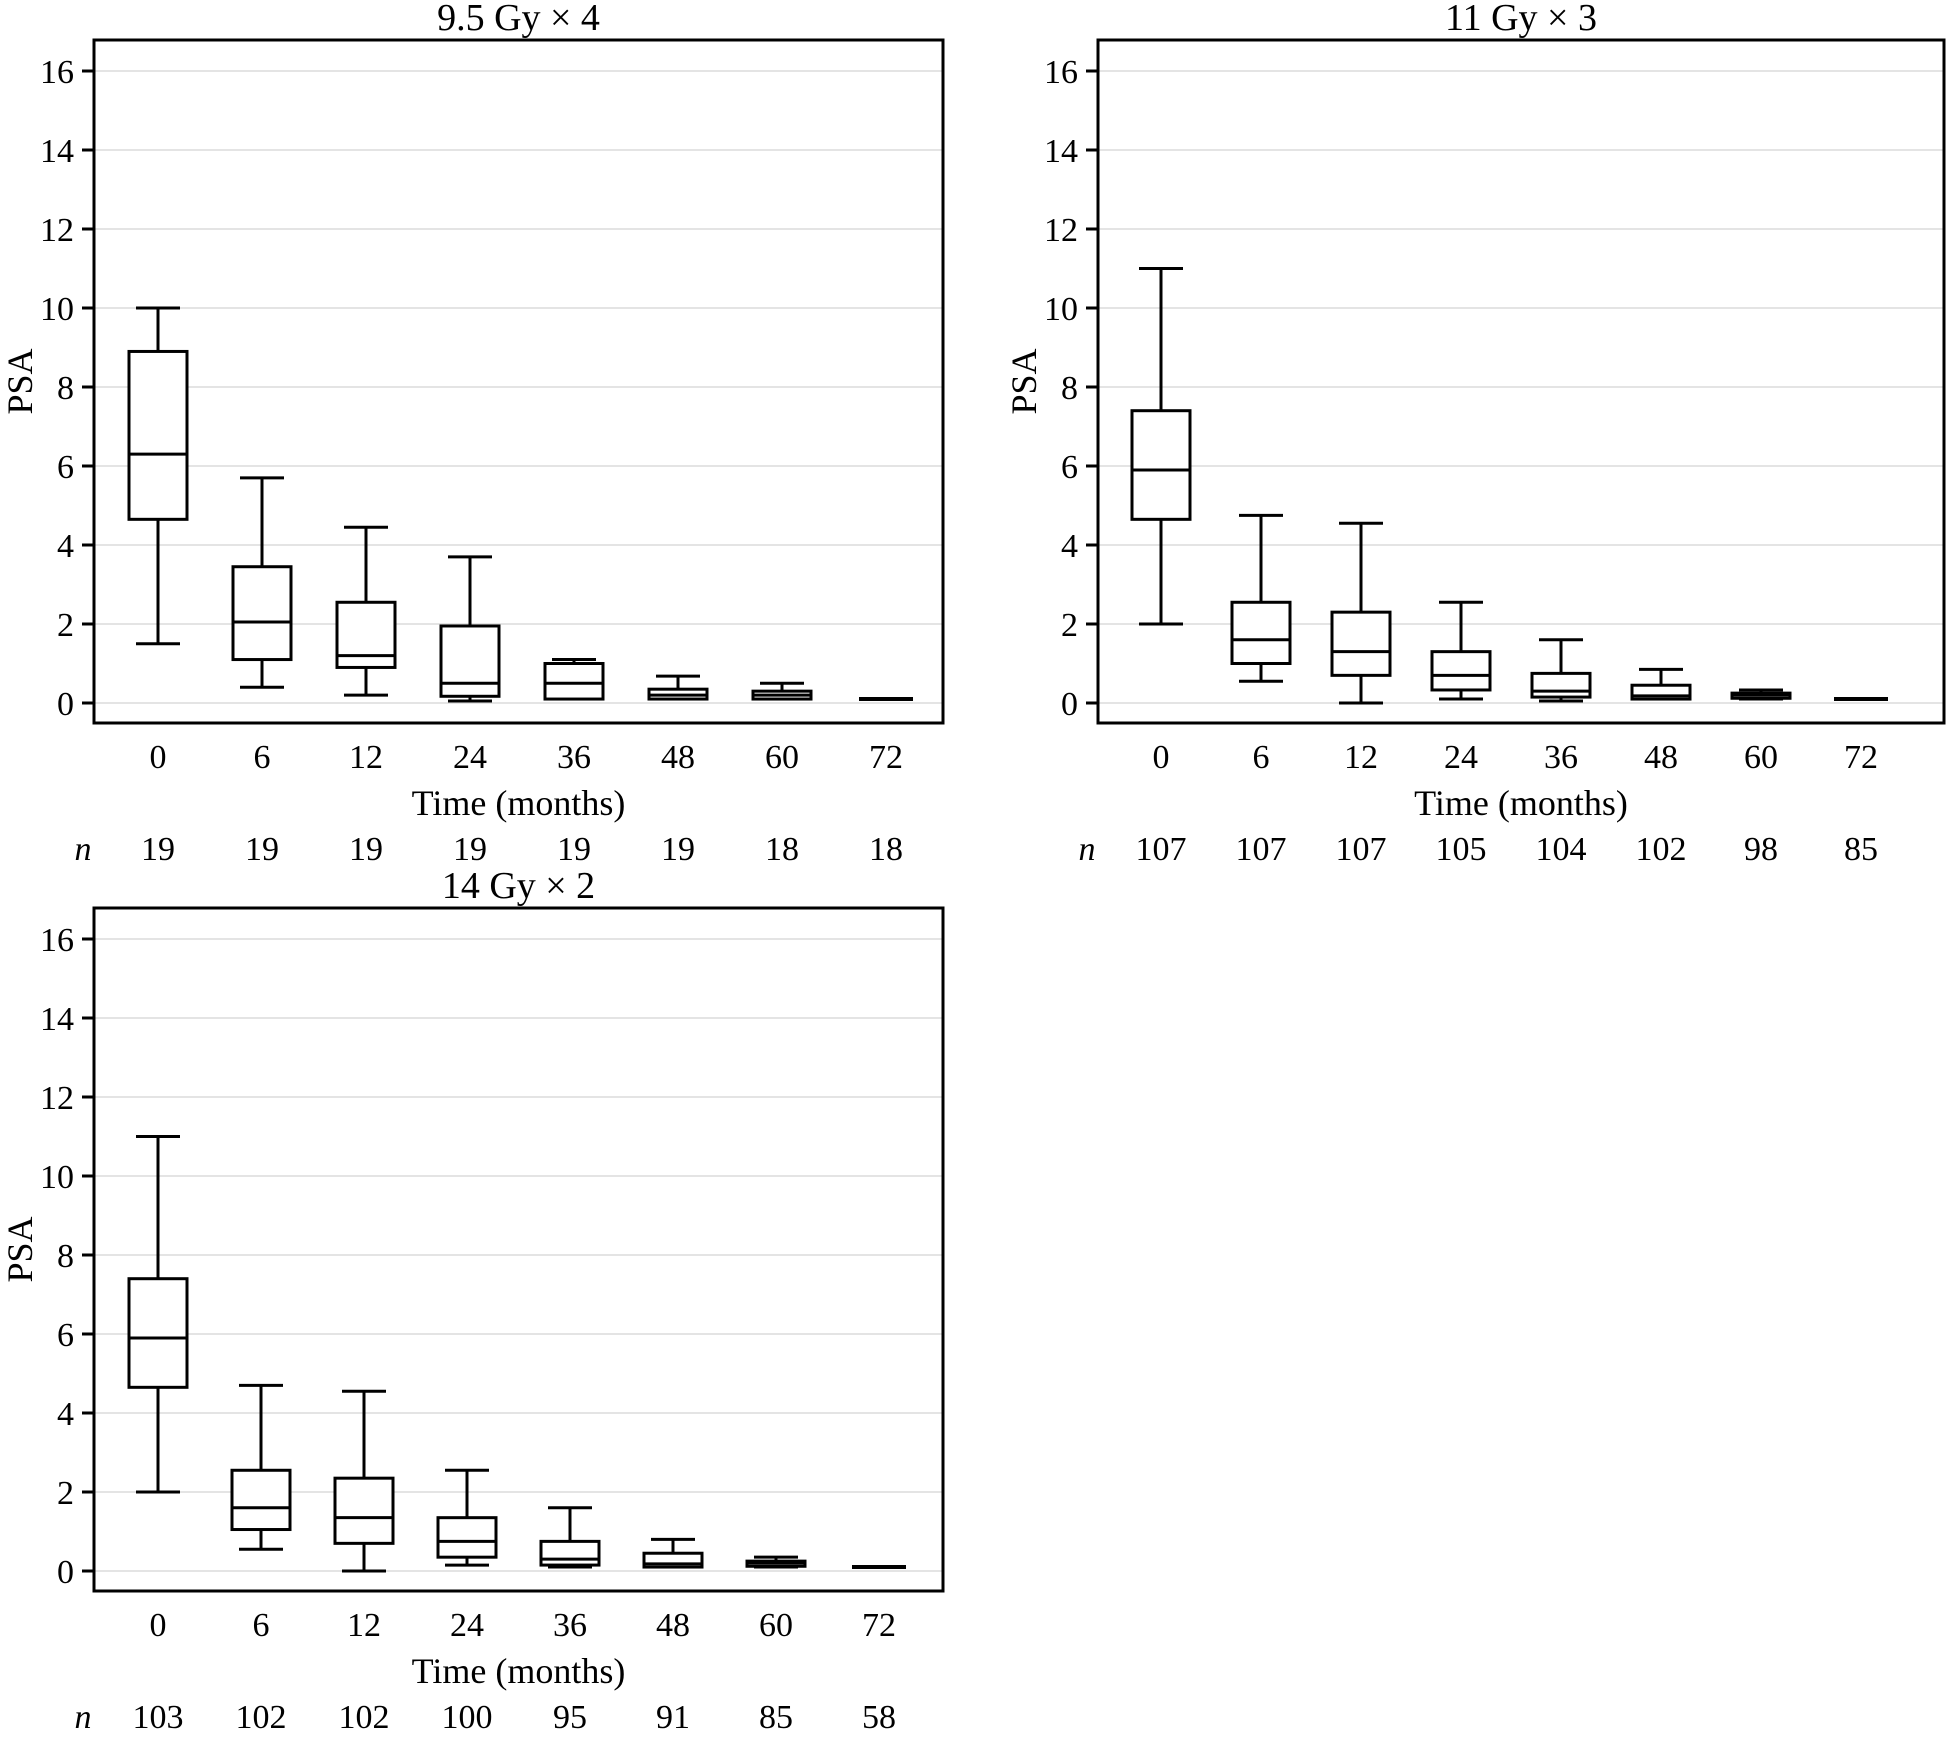  I want to click on n-value: 100, so click(467, 1717).